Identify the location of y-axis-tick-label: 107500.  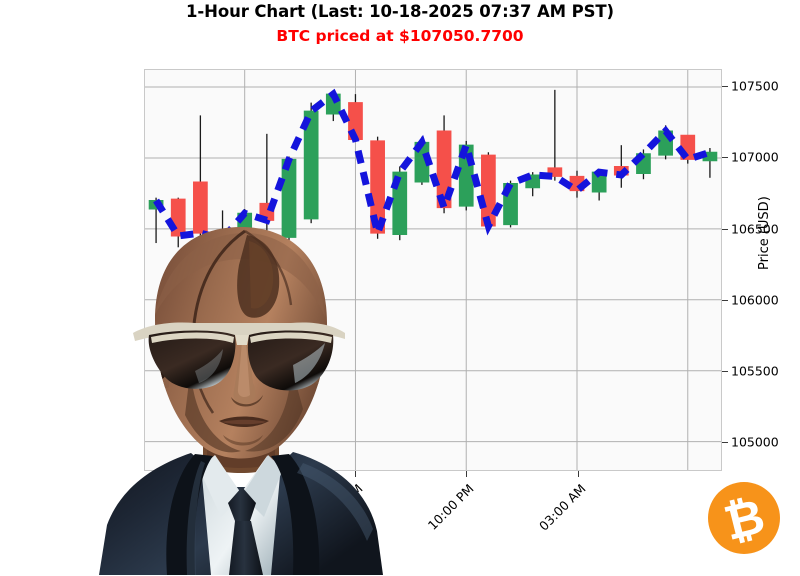
(755, 86).